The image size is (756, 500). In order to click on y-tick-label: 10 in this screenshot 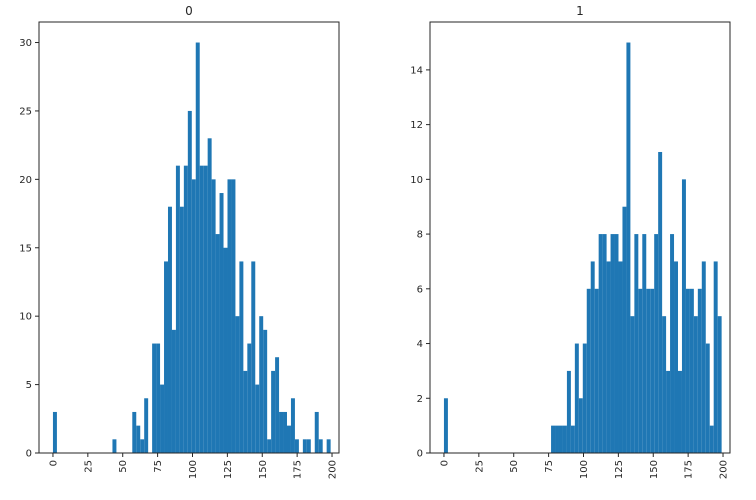, I will do `click(416, 180)`.